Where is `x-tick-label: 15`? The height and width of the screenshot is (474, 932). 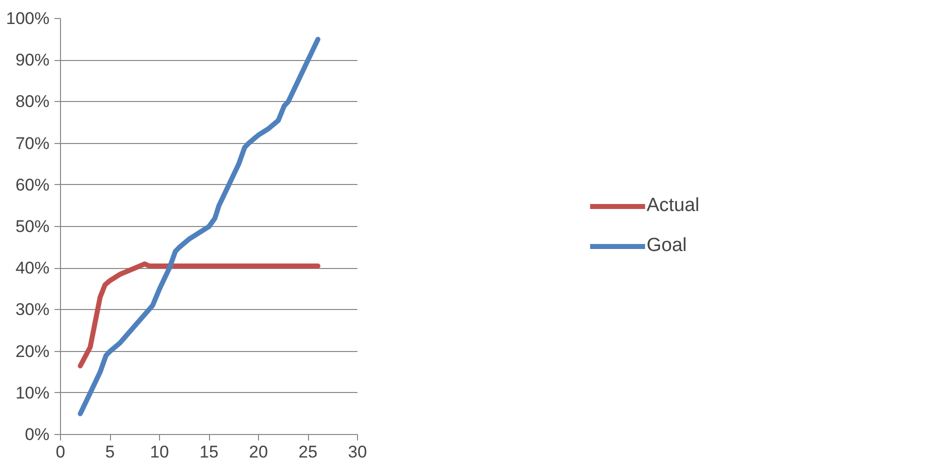 x-tick-label: 15 is located at coordinates (209, 452).